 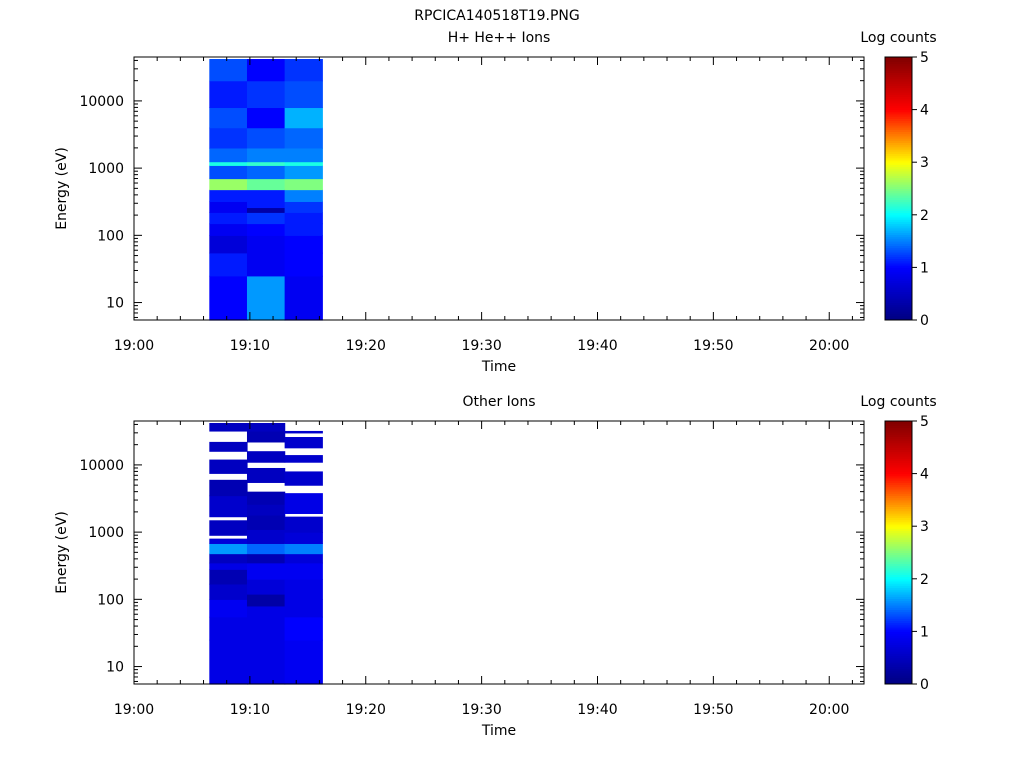 What do you see at coordinates (481, 710) in the screenshot?
I see `x-tick-label: 19:30` at bounding box center [481, 710].